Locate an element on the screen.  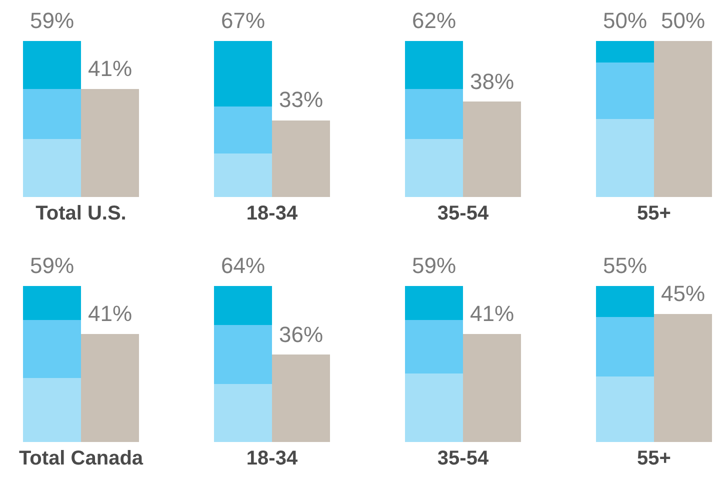
annotation: 38% is located at coordinates (492, 81).